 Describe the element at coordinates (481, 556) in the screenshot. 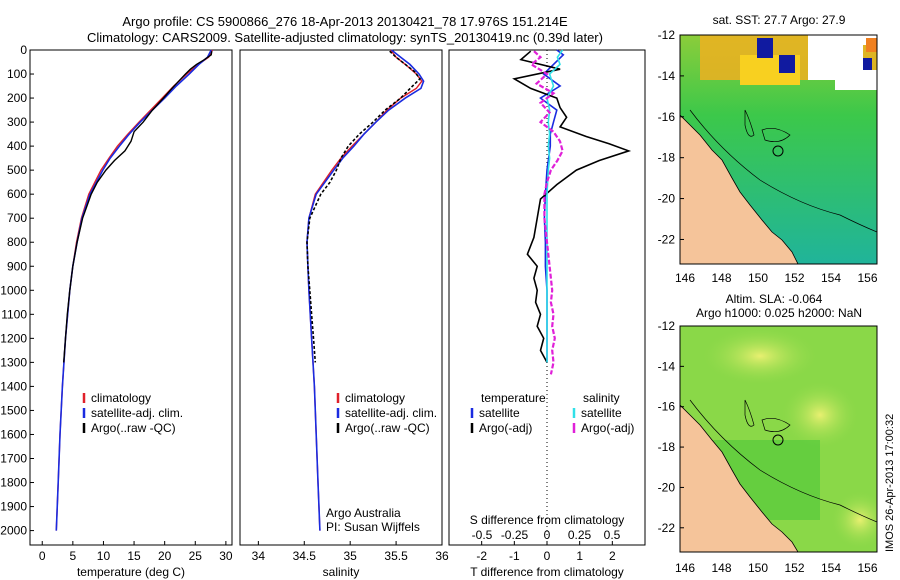

I see `t-tick-label: -2` at that location.